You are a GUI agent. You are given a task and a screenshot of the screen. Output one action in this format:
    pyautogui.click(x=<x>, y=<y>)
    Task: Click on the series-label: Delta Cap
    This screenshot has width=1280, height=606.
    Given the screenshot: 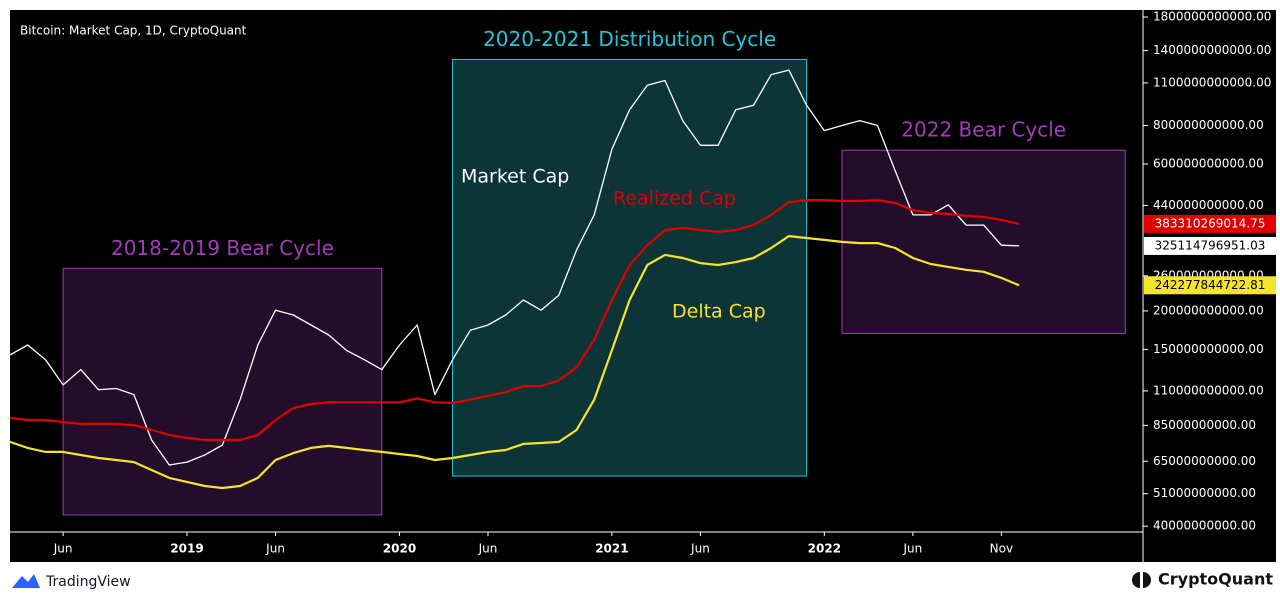 What is the action you would take?
    pyautogui.click(x=719, y=312)
    